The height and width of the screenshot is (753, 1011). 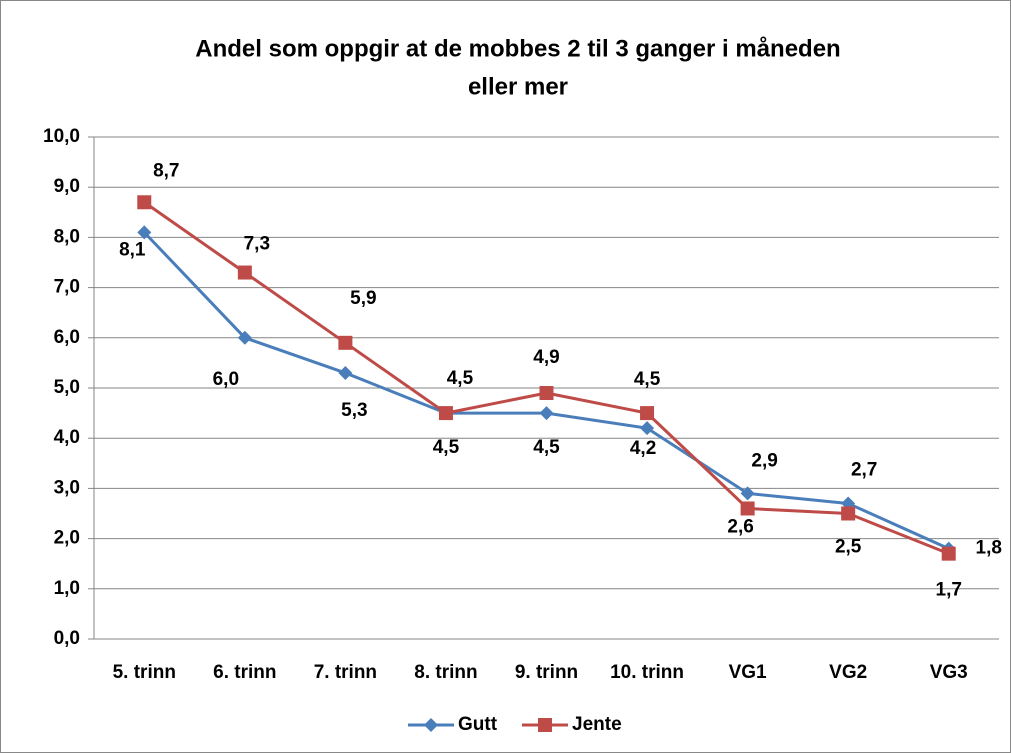 What do you see at coordinates (518, 86) in the screenshot?
I see `chart-title: eller mer` at bounding box center [518, 86].